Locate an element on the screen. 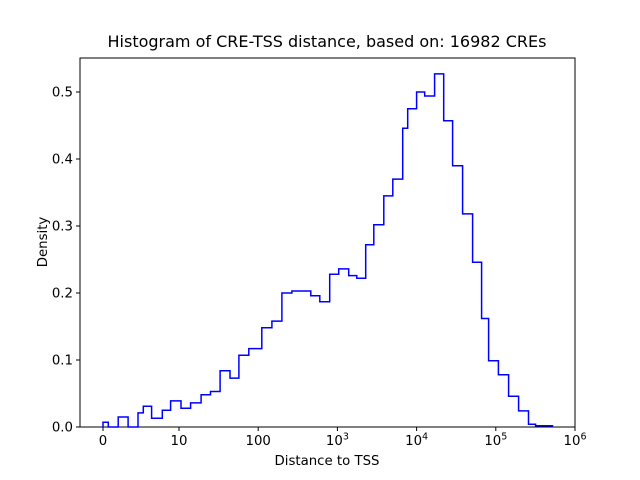  y-axis-ticks: 0.0 0.1 0.2 0.3 0.4 0.5 is located at coordinates (66, 261).